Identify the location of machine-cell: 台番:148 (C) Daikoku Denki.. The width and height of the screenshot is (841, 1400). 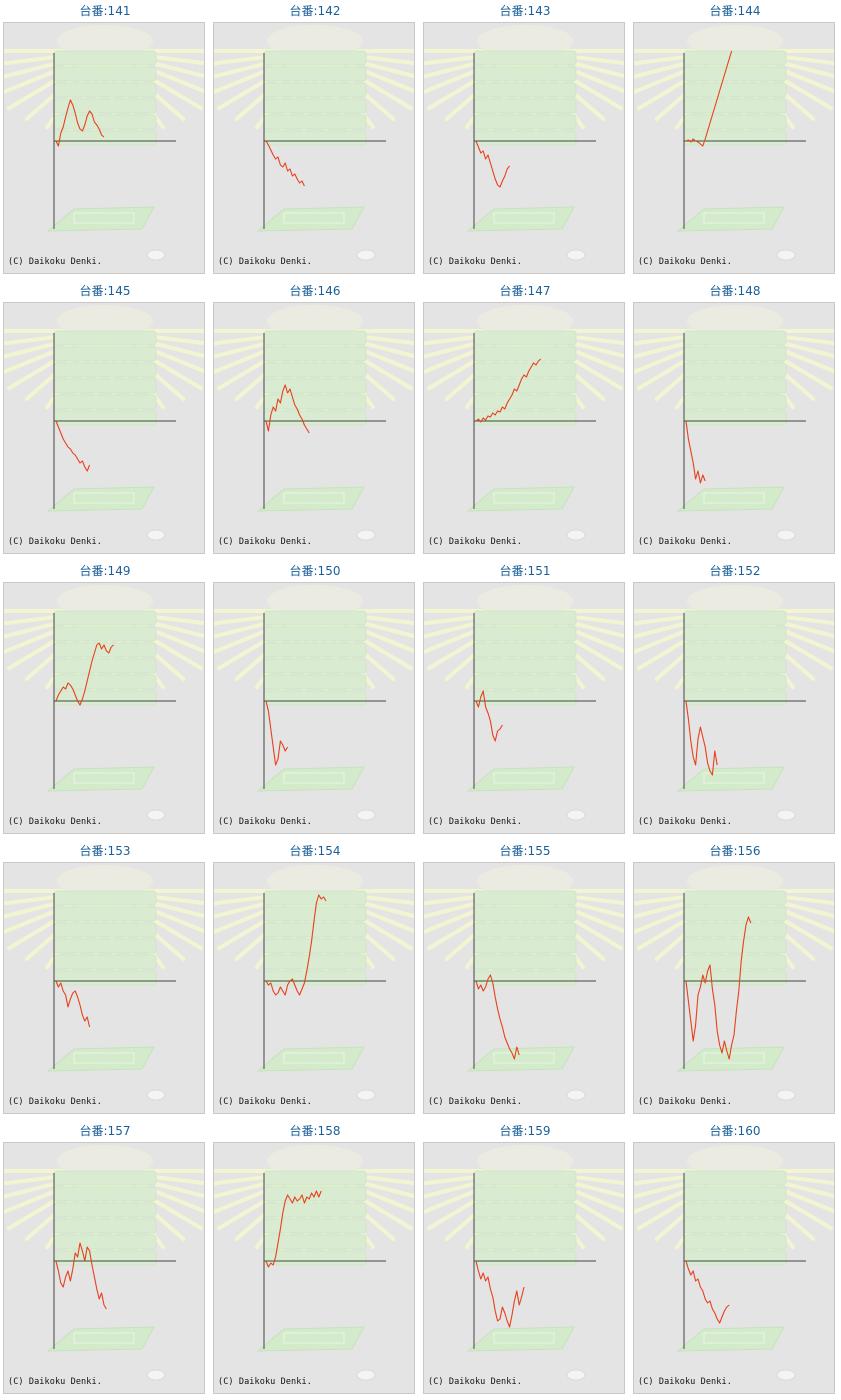
(735, 420).